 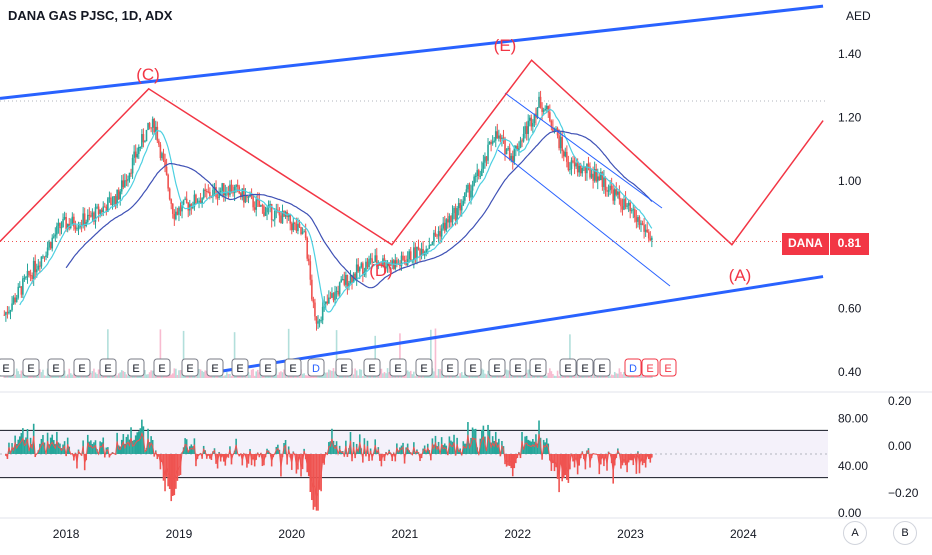 What do you see at coordinates (740, 275) in the screenshot?
I see `wave-label: (A)` at bounding box center [740, 275].